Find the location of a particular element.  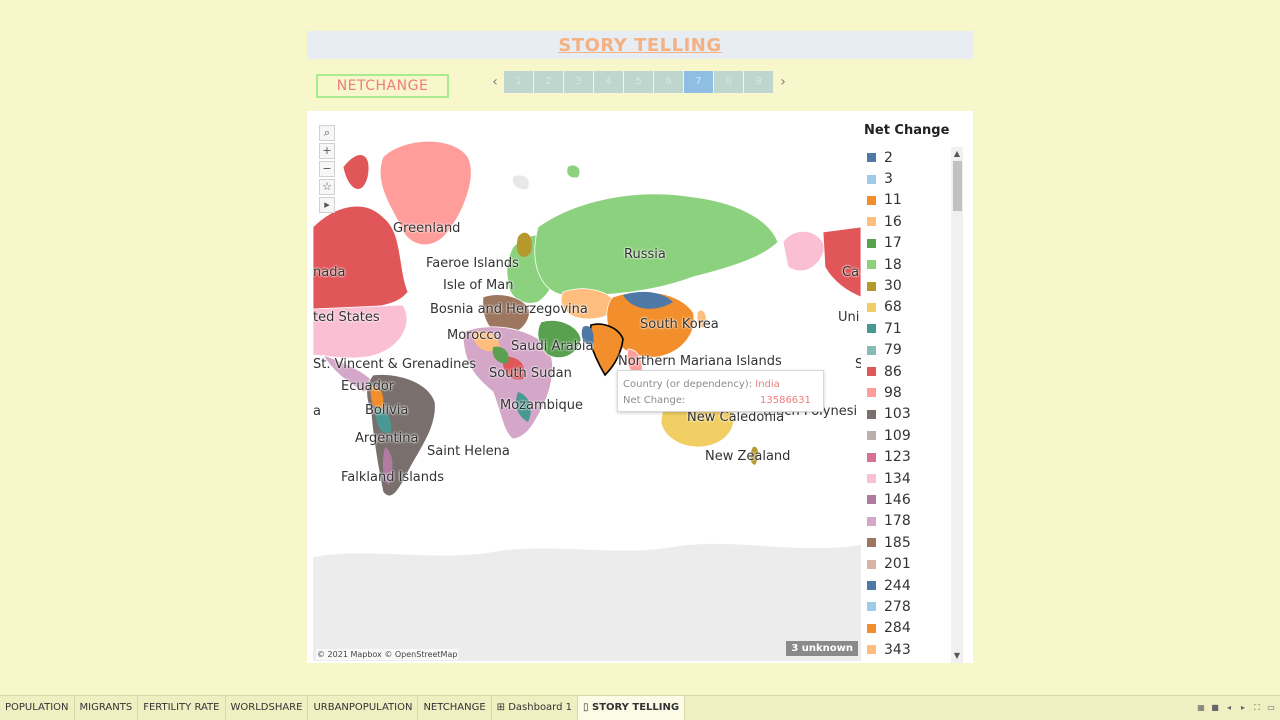

grid-view-icon: ▦ is located at coordinates (1201, 707).